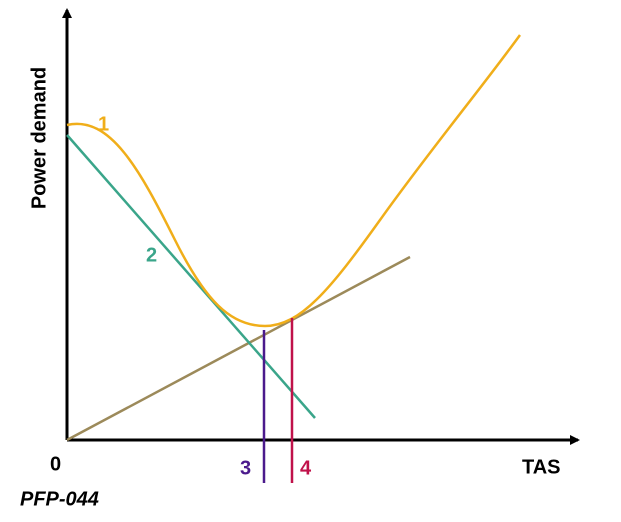 Image resolution: width=621 pixels, height=522 pixels. What do you see at coordinates (55, 464) in the screenshot?
I see `origin-label: 0` at bounding box center [55, 464].